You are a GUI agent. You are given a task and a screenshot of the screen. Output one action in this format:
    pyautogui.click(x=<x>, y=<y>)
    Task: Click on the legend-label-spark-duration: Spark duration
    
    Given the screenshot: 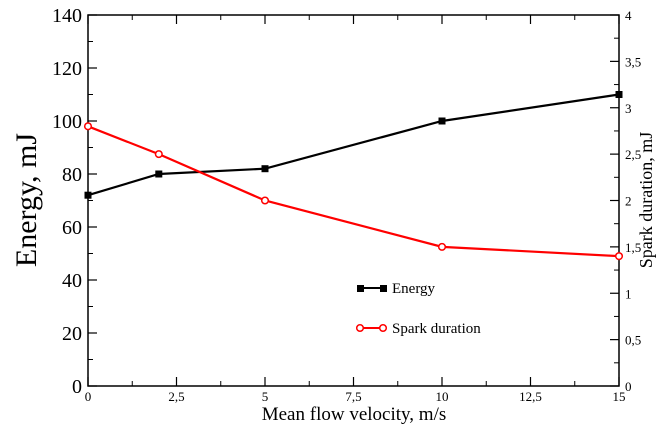 What is the action you would take?
    pyautogui.click(x=436, y=329)
    